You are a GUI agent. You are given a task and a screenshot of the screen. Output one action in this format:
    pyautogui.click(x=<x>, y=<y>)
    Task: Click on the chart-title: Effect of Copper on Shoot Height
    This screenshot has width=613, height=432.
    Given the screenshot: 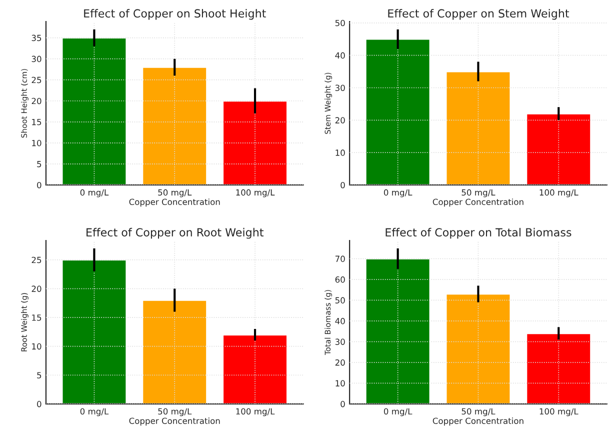 What is the action you would take?
    pyautogui.click(x=175, y=14)
    